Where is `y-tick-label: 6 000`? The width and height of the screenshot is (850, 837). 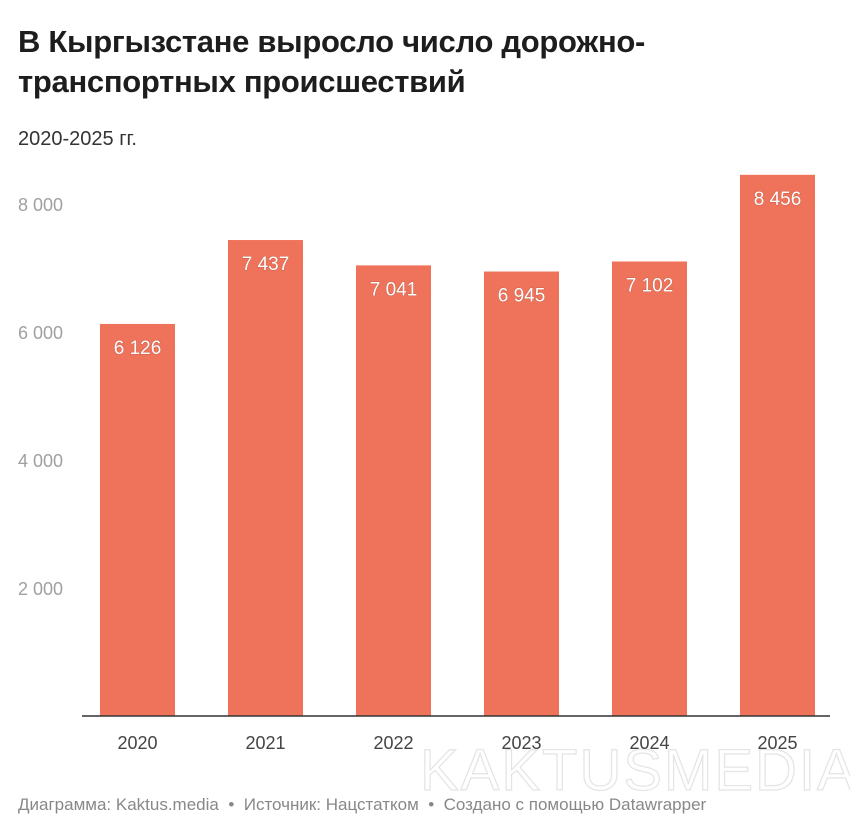
y-tick-label: 6 000 is located at coordinates (40, 333).